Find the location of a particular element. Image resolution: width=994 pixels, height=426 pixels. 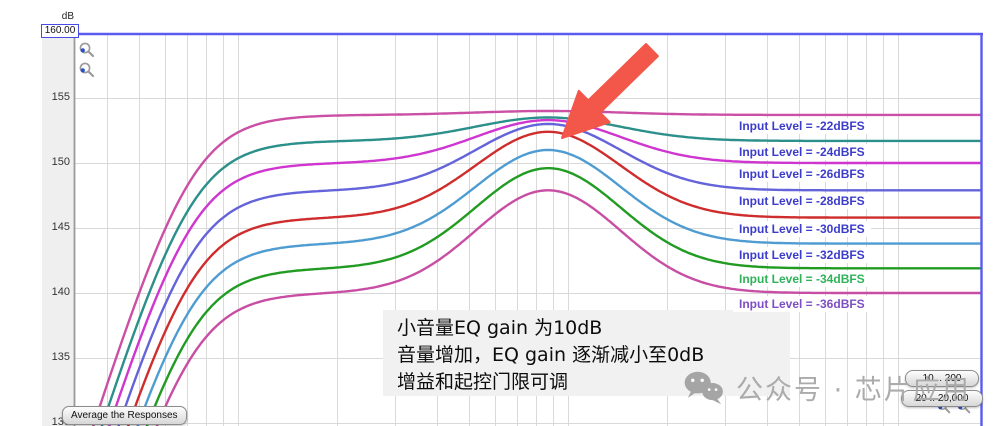

y-axis-max-value-box: 160.00 is located at coordinates (60, 31).